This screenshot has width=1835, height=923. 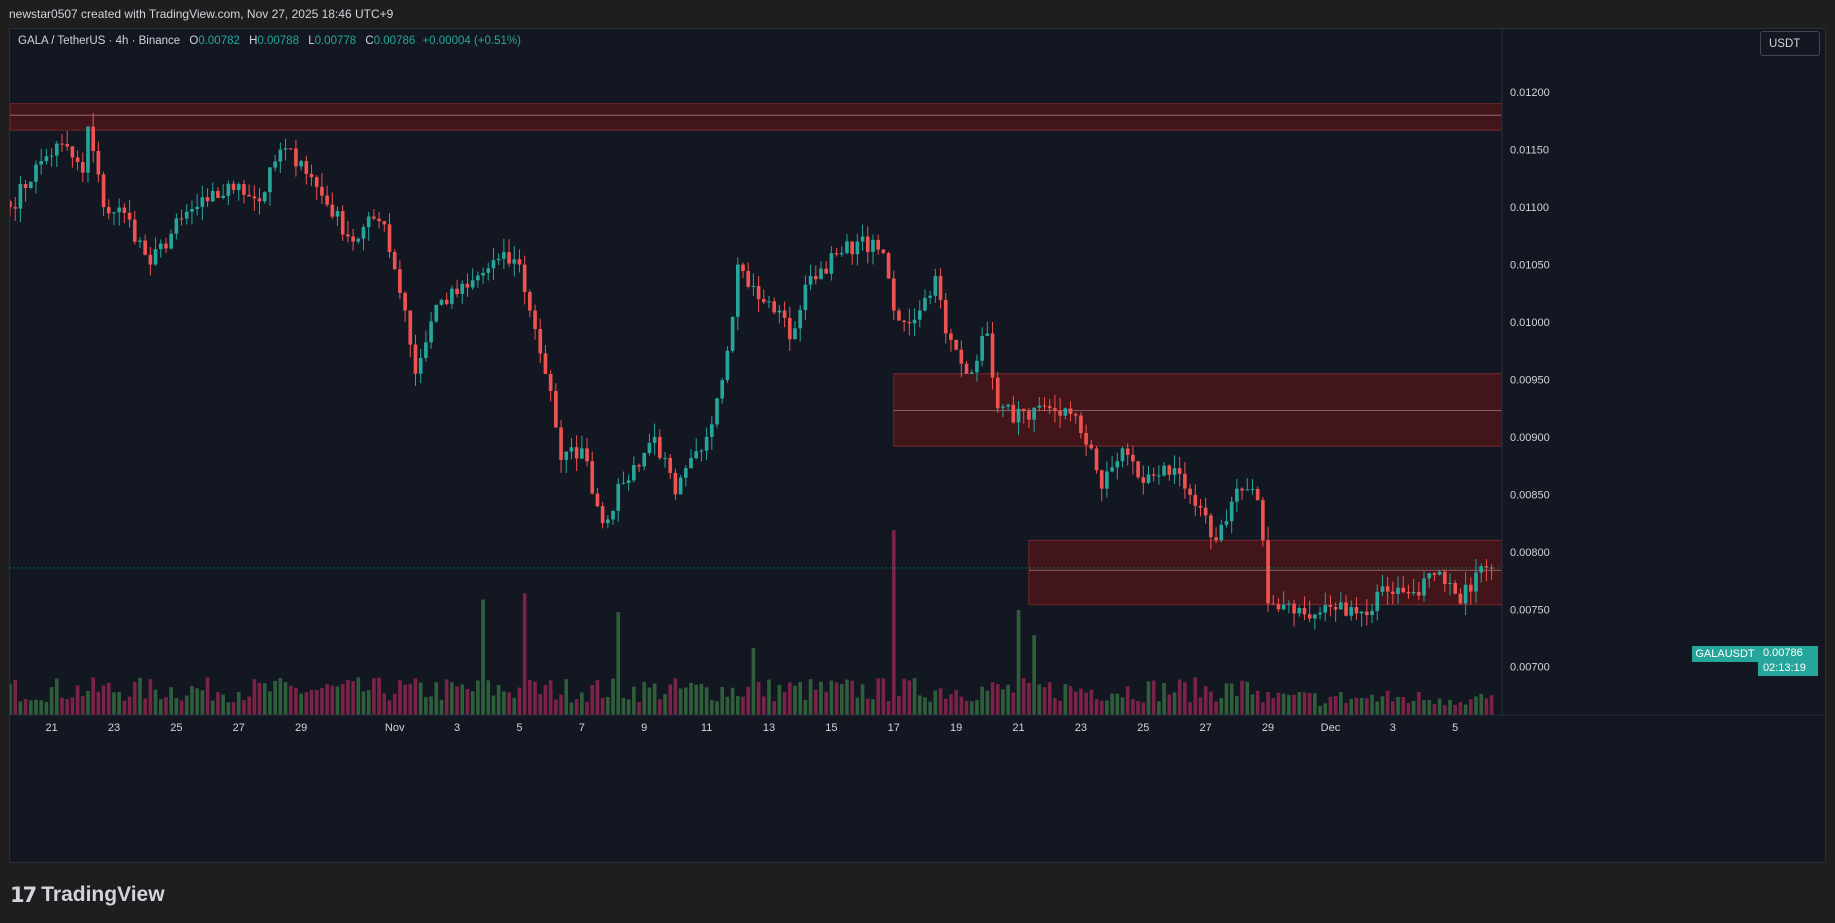 I want to click on low-value: 0.00778, so click(x=335, y=41).